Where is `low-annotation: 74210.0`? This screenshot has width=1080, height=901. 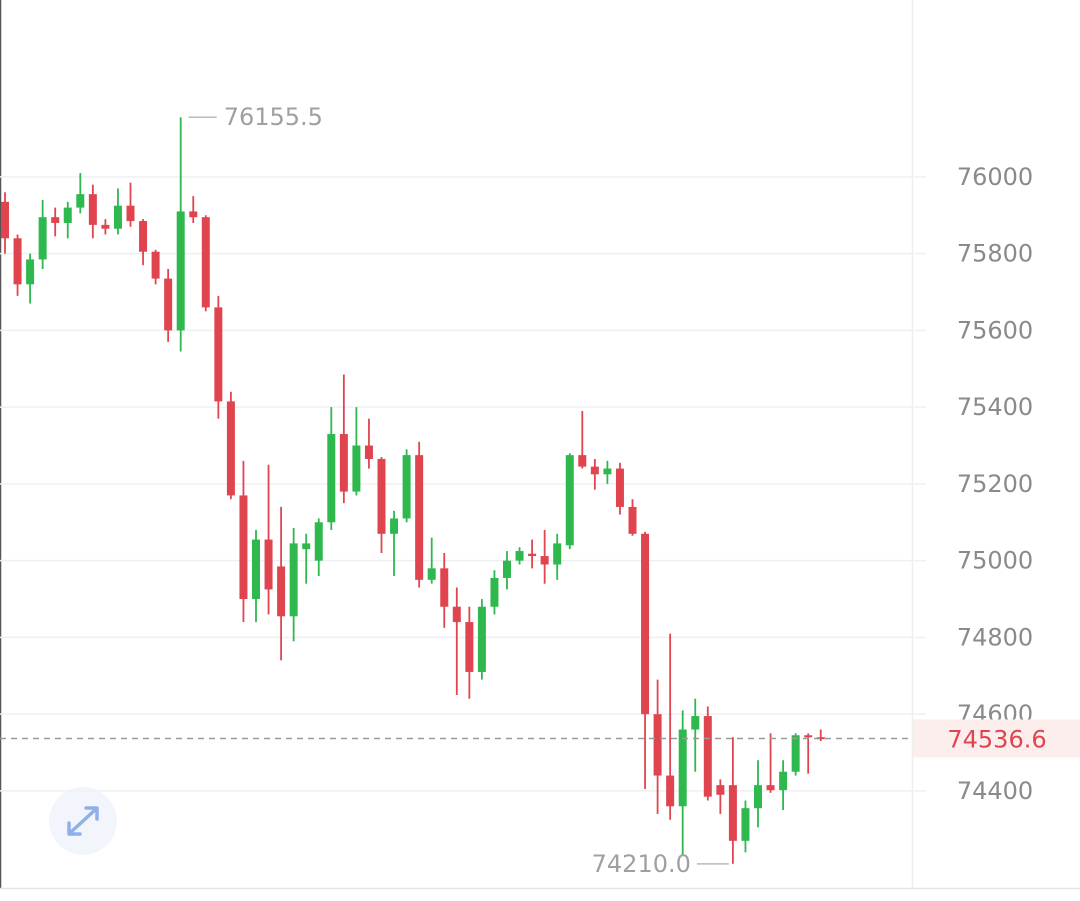 low-annotation: 74210.0 is located at coordinates (641, 864).